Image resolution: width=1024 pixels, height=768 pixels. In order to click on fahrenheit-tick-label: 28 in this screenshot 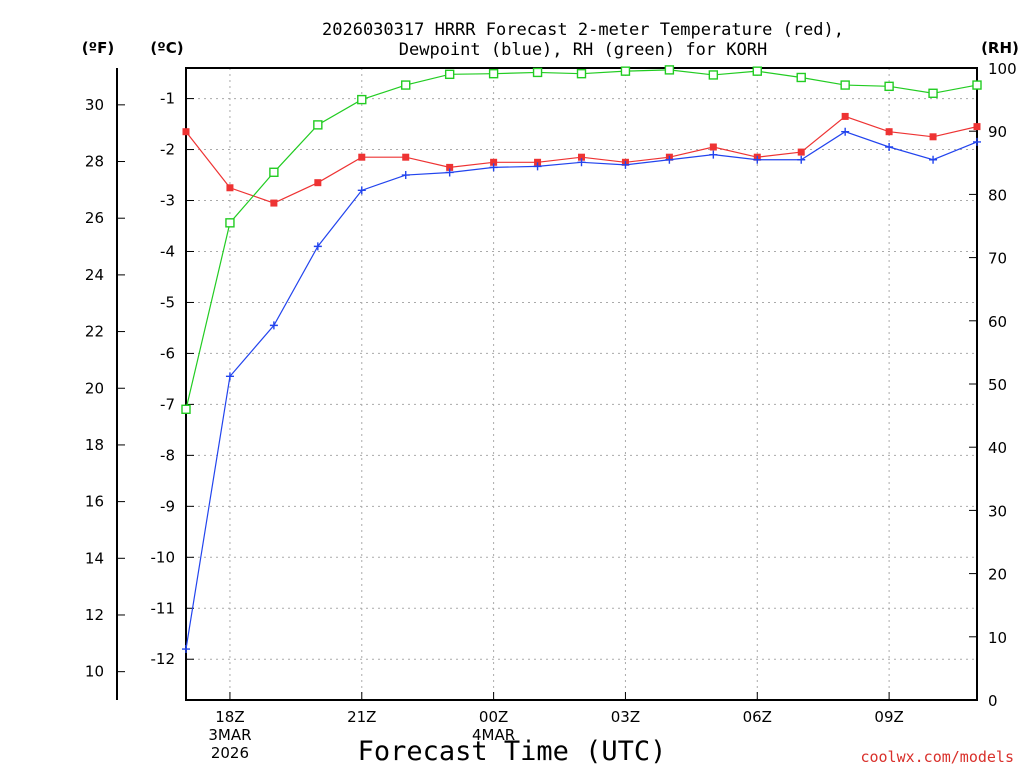, I will do `click(94, 162)`.